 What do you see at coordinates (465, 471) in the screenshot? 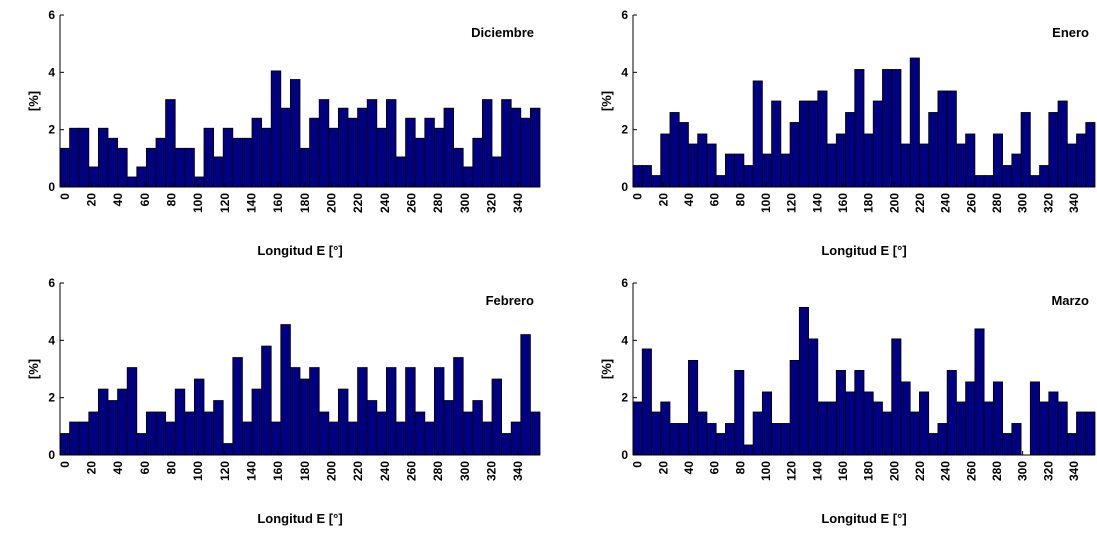
I see `x-tick-label: 300` at bounding box center [465, 471].